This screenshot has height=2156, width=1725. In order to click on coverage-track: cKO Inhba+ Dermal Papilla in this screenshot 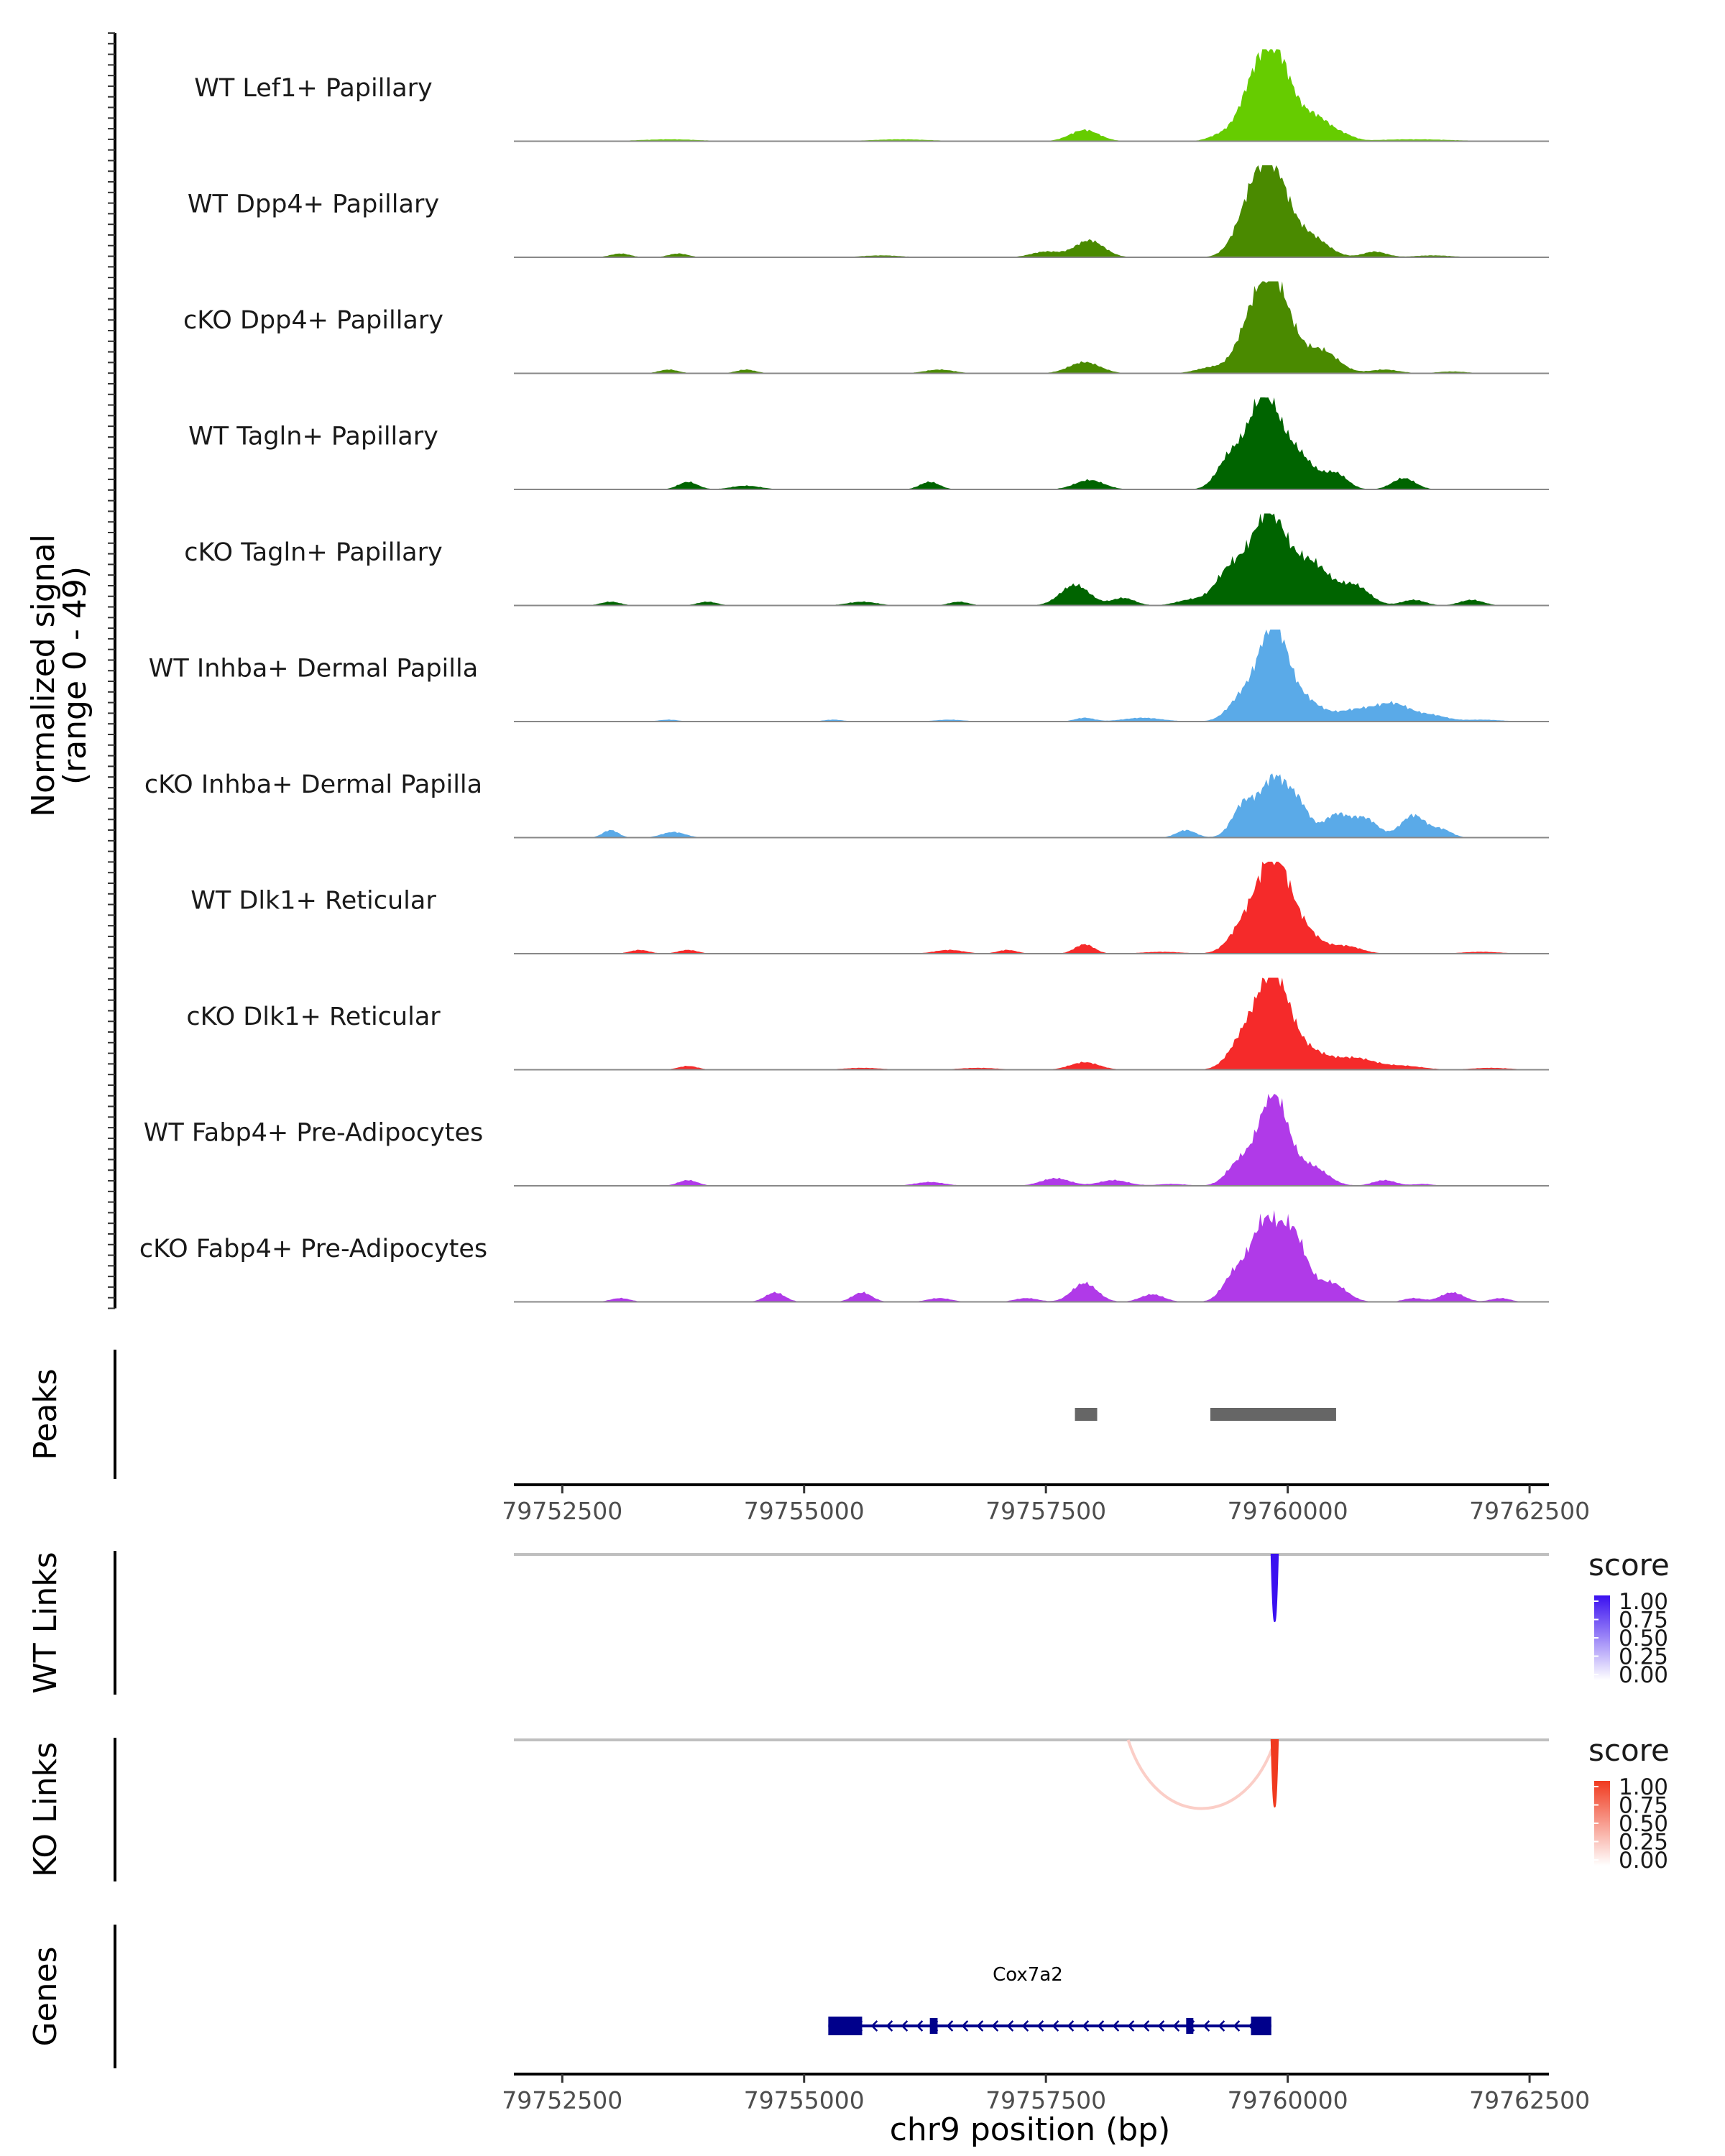, I will do `click(846, 804)`.